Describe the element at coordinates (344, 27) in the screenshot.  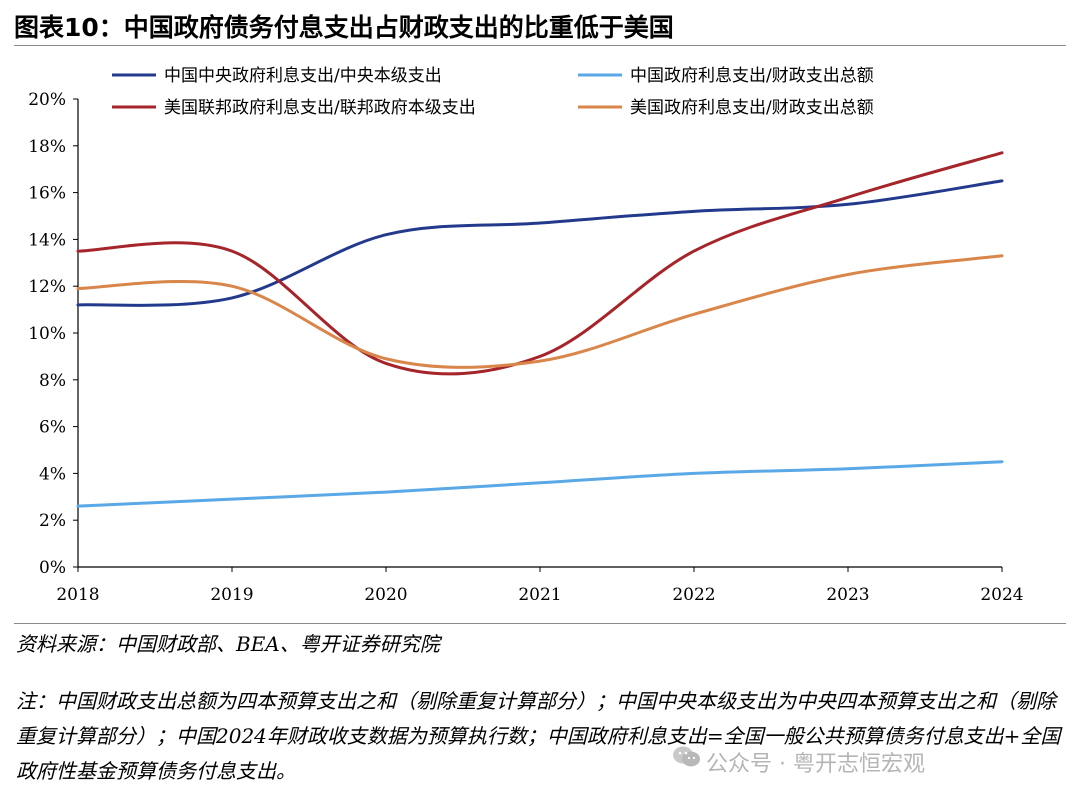
I see `chart-title: 图表10：中国政府债务付息支出占财政支出的比重低于美国` at that location.